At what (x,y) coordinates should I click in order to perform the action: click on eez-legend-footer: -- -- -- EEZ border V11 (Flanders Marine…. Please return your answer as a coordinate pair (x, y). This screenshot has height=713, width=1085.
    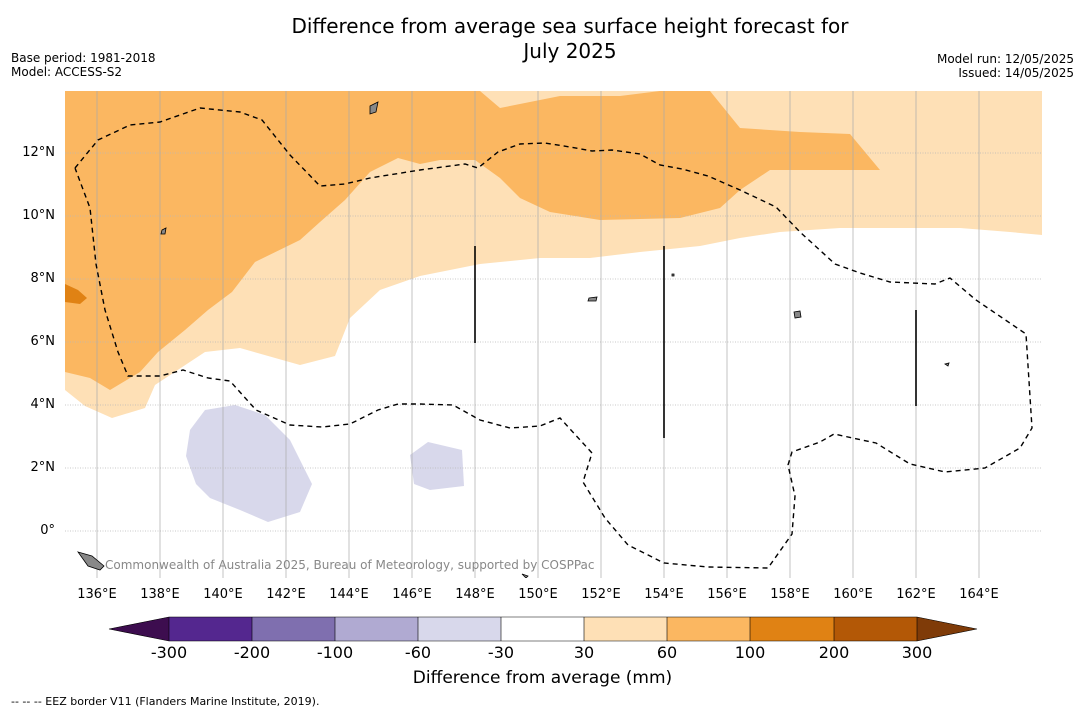
    Looking at the image, I should click on (165, 701).